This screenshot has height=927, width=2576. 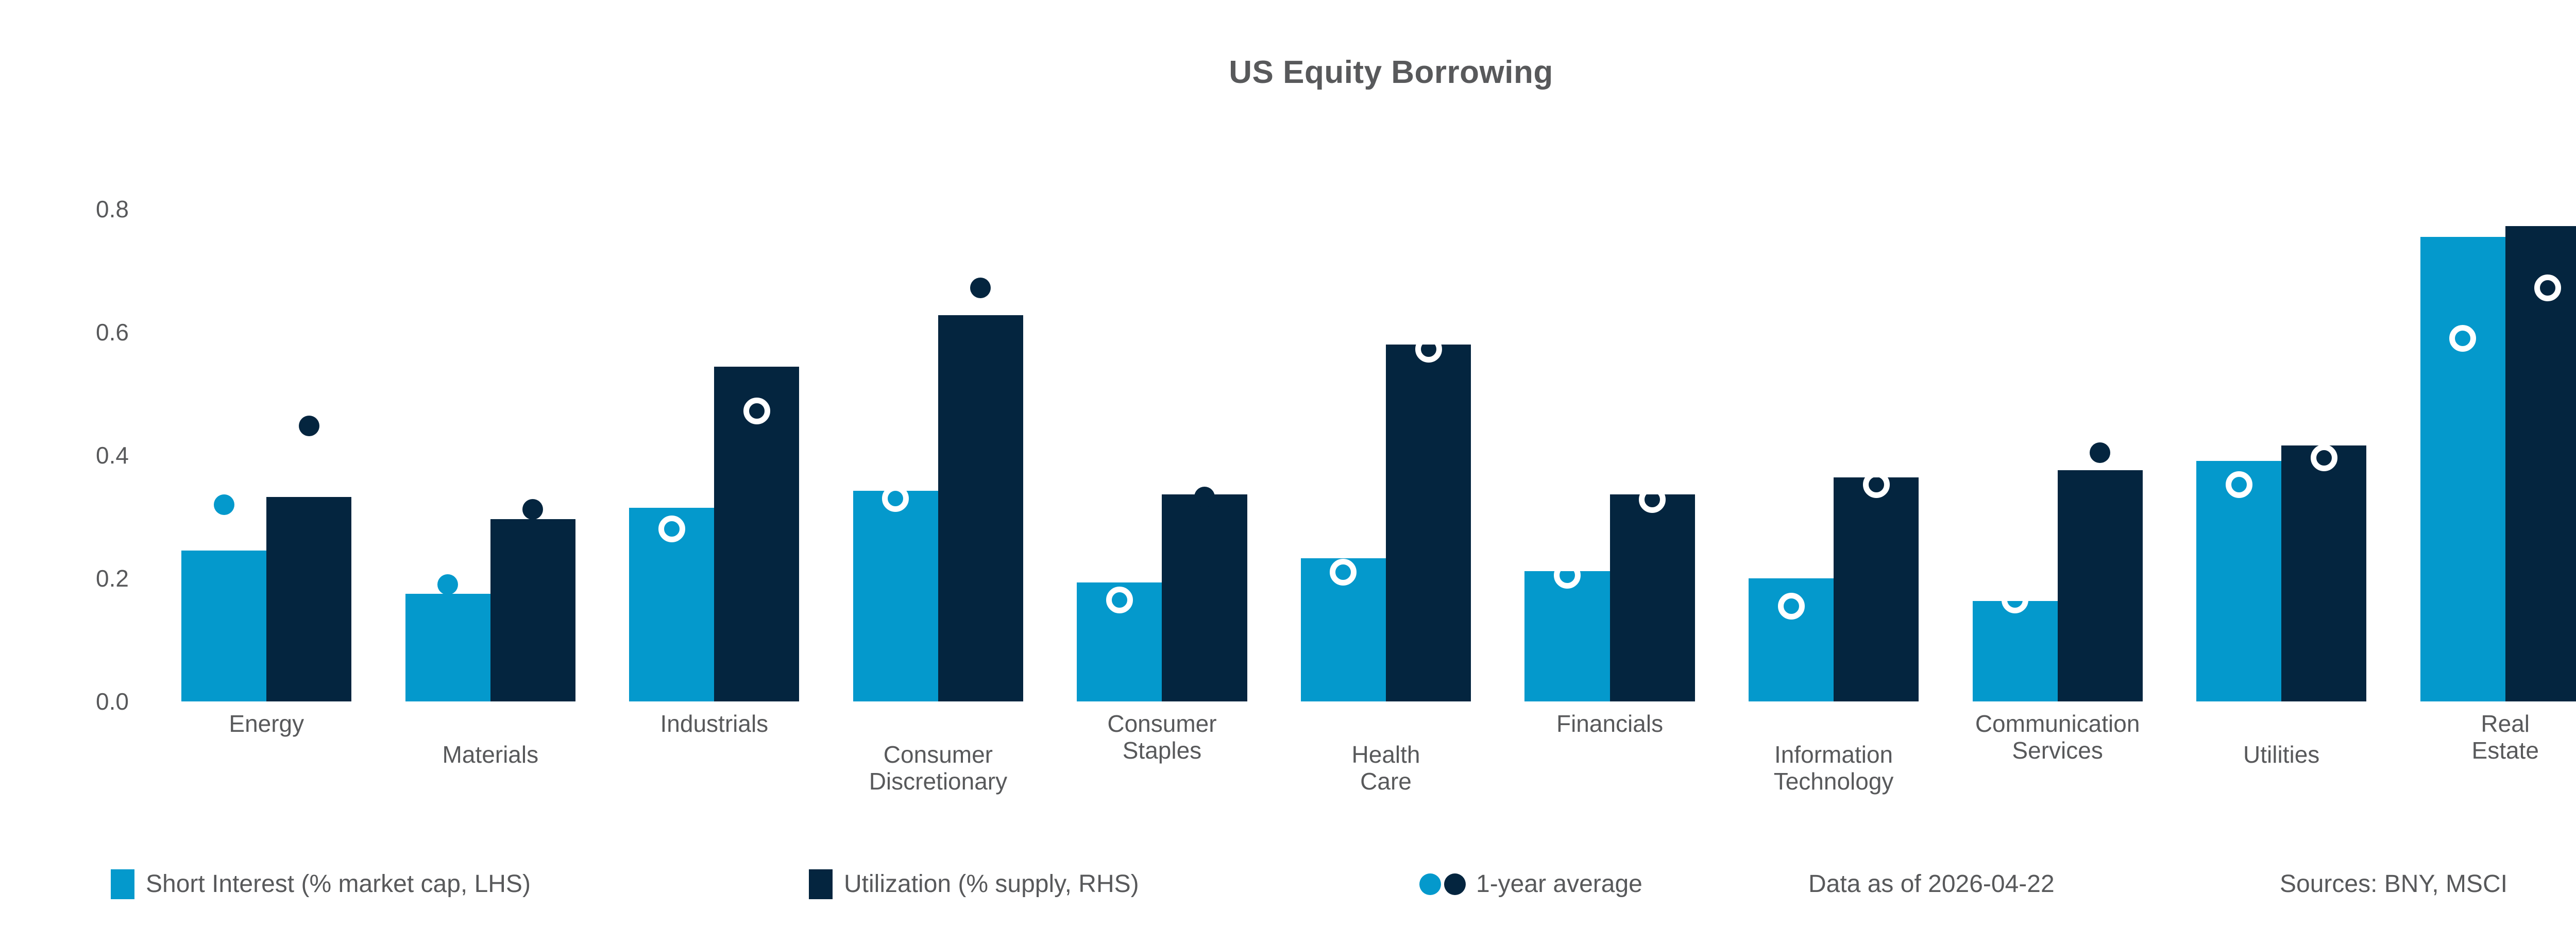 What do you see at coordinates (2505, 750) in the screenshot?
I see `x-axis-category-line: Estate` at bounding box center [2505, 750].